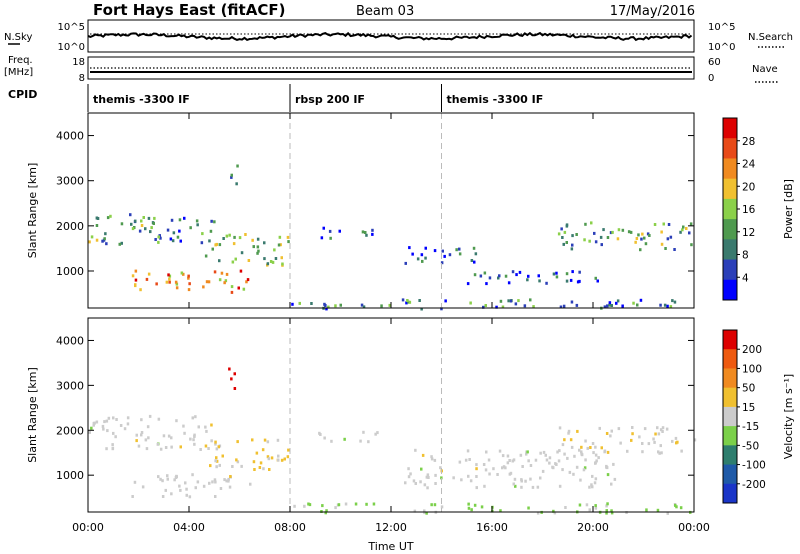 This screenshot has height=554, width=800. Describe the element at coordinates (20, 60) in the screenshot. I see `freq-label: Freq.` at that location.